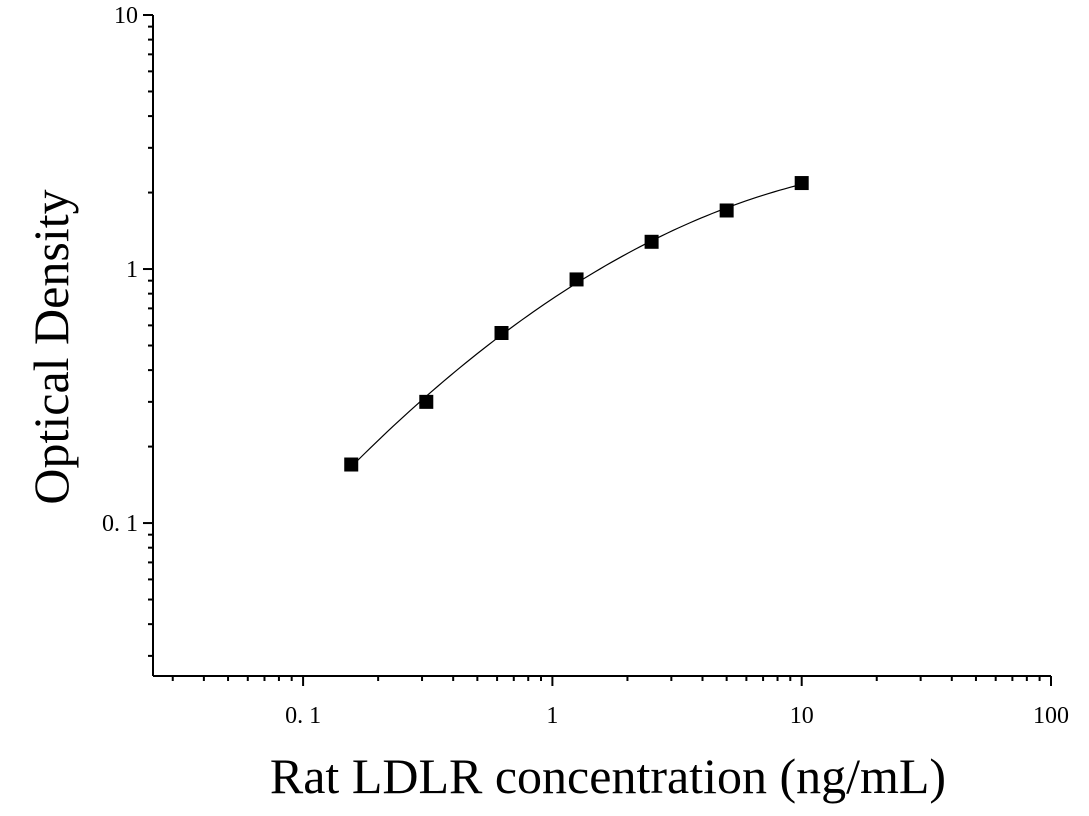 Image resolution: width=1089 pixels, height=816 pixels. I want to click on x-axis-title: Rat LDLR concentration (ng/mL), so click(608, 776).